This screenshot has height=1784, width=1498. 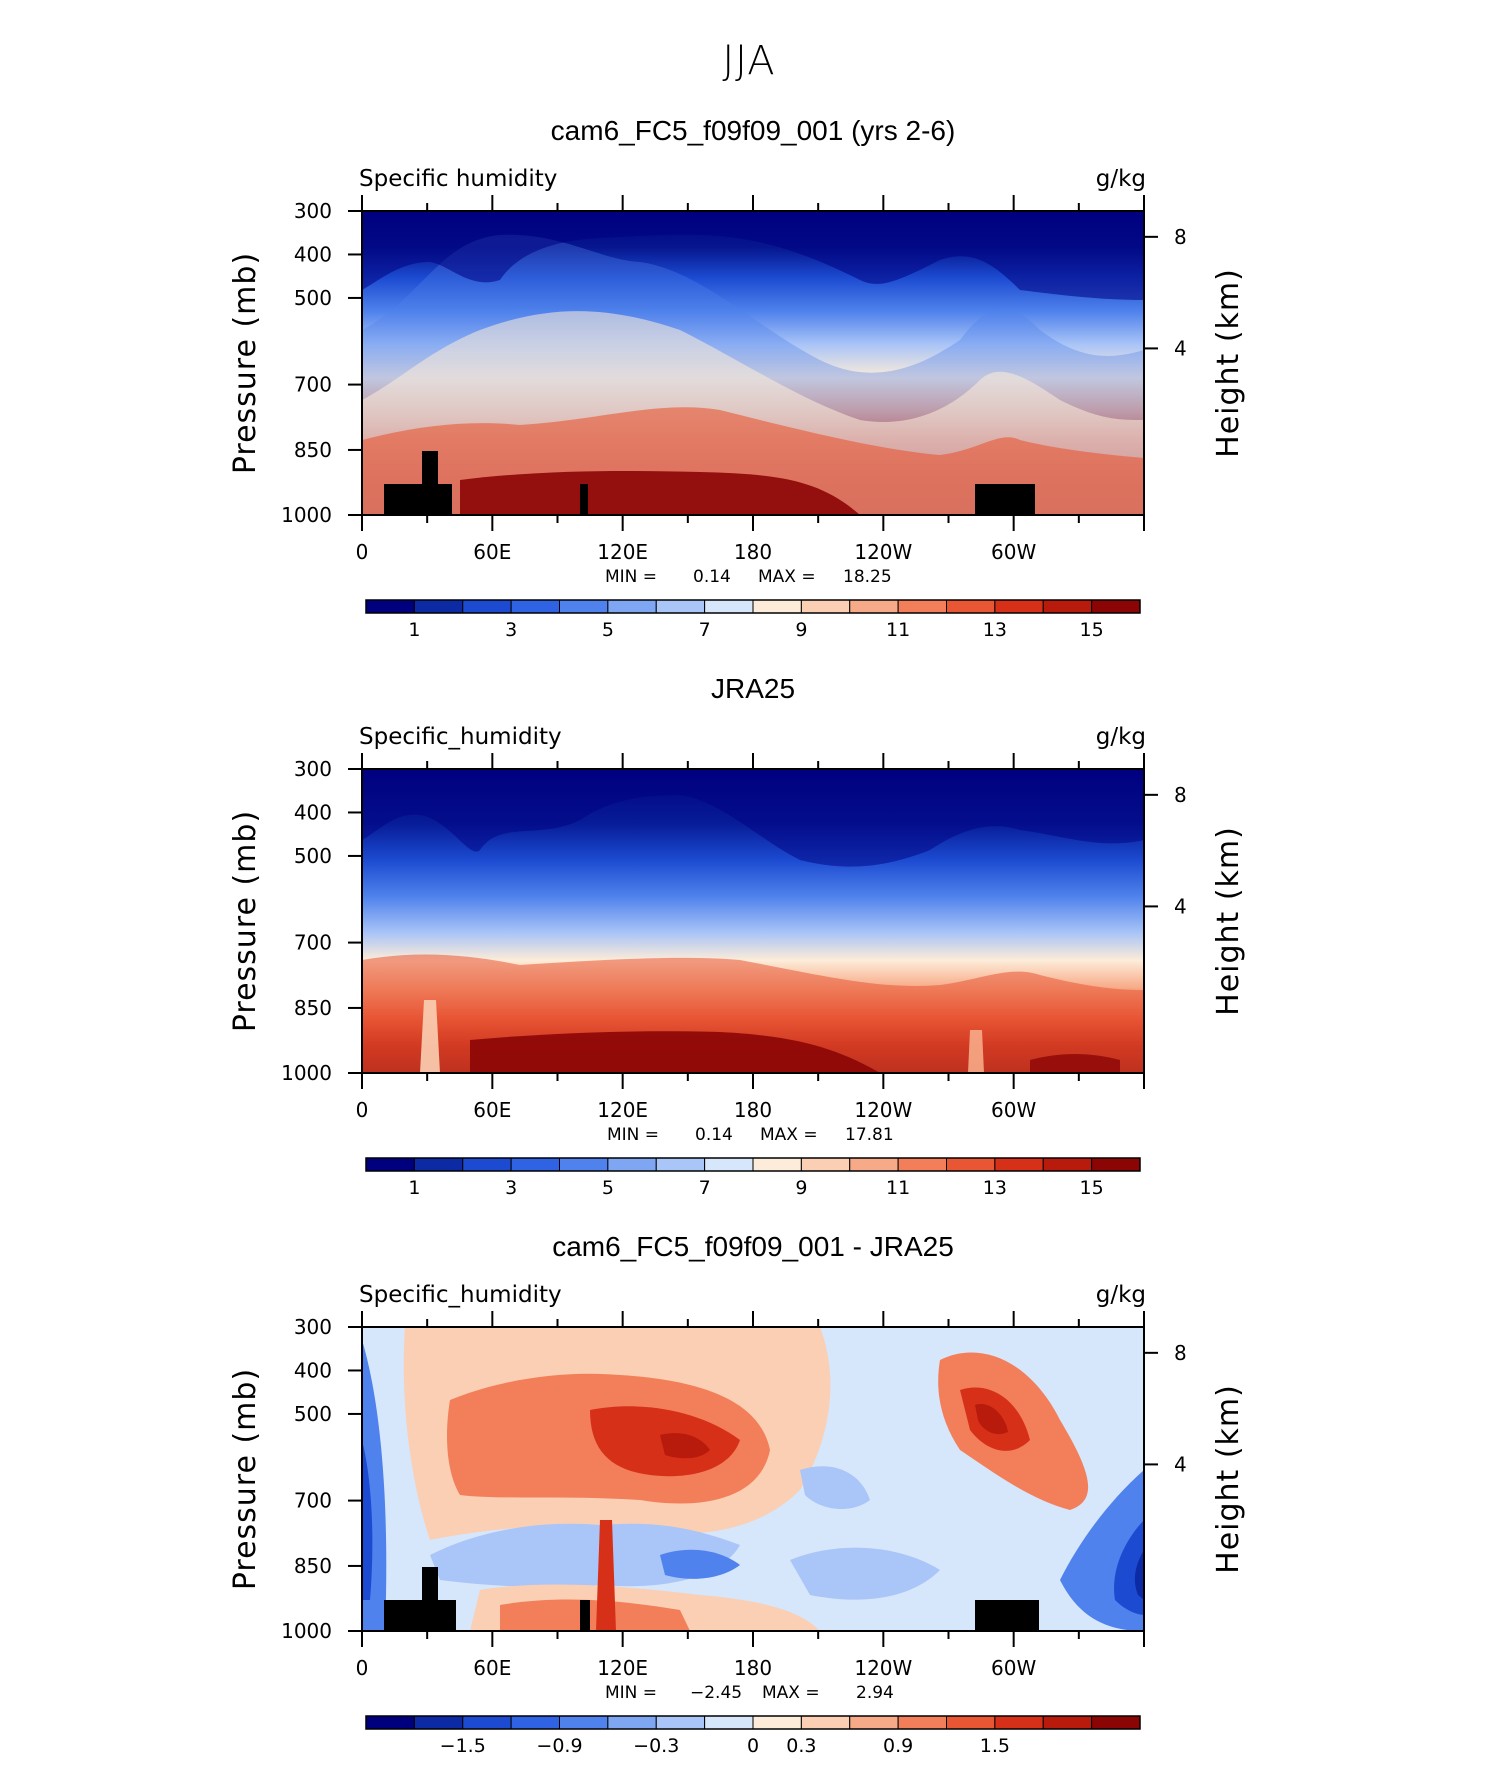 I want to click on panel-2-colorbar: 1 3 5 7 9 11 13 15, so click(x=753, y=1178).